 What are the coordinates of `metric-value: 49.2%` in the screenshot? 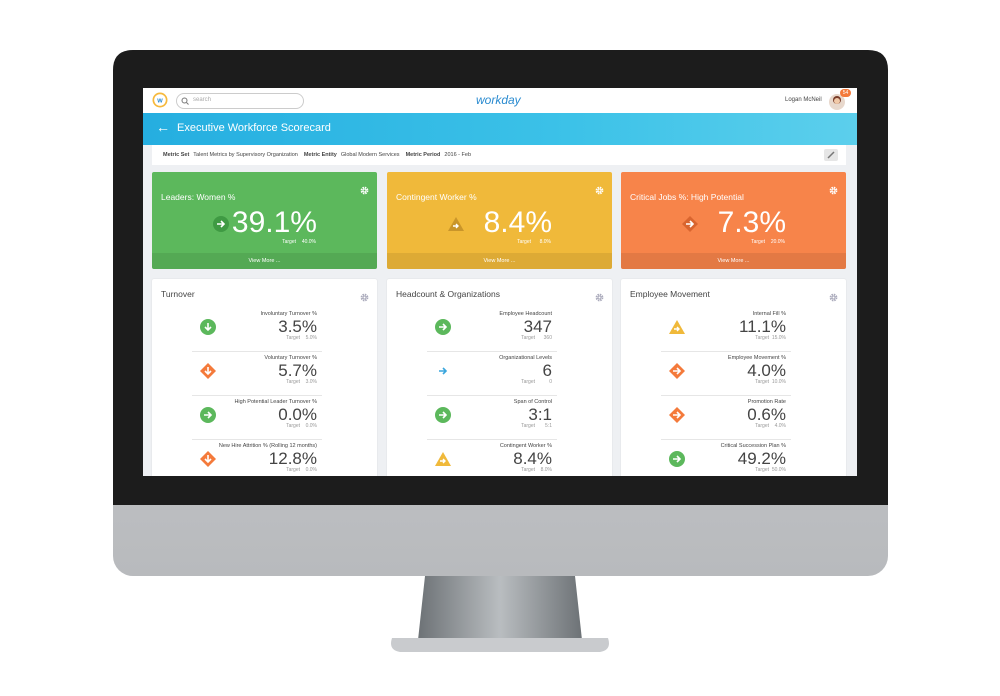 It's located at (761, 458).